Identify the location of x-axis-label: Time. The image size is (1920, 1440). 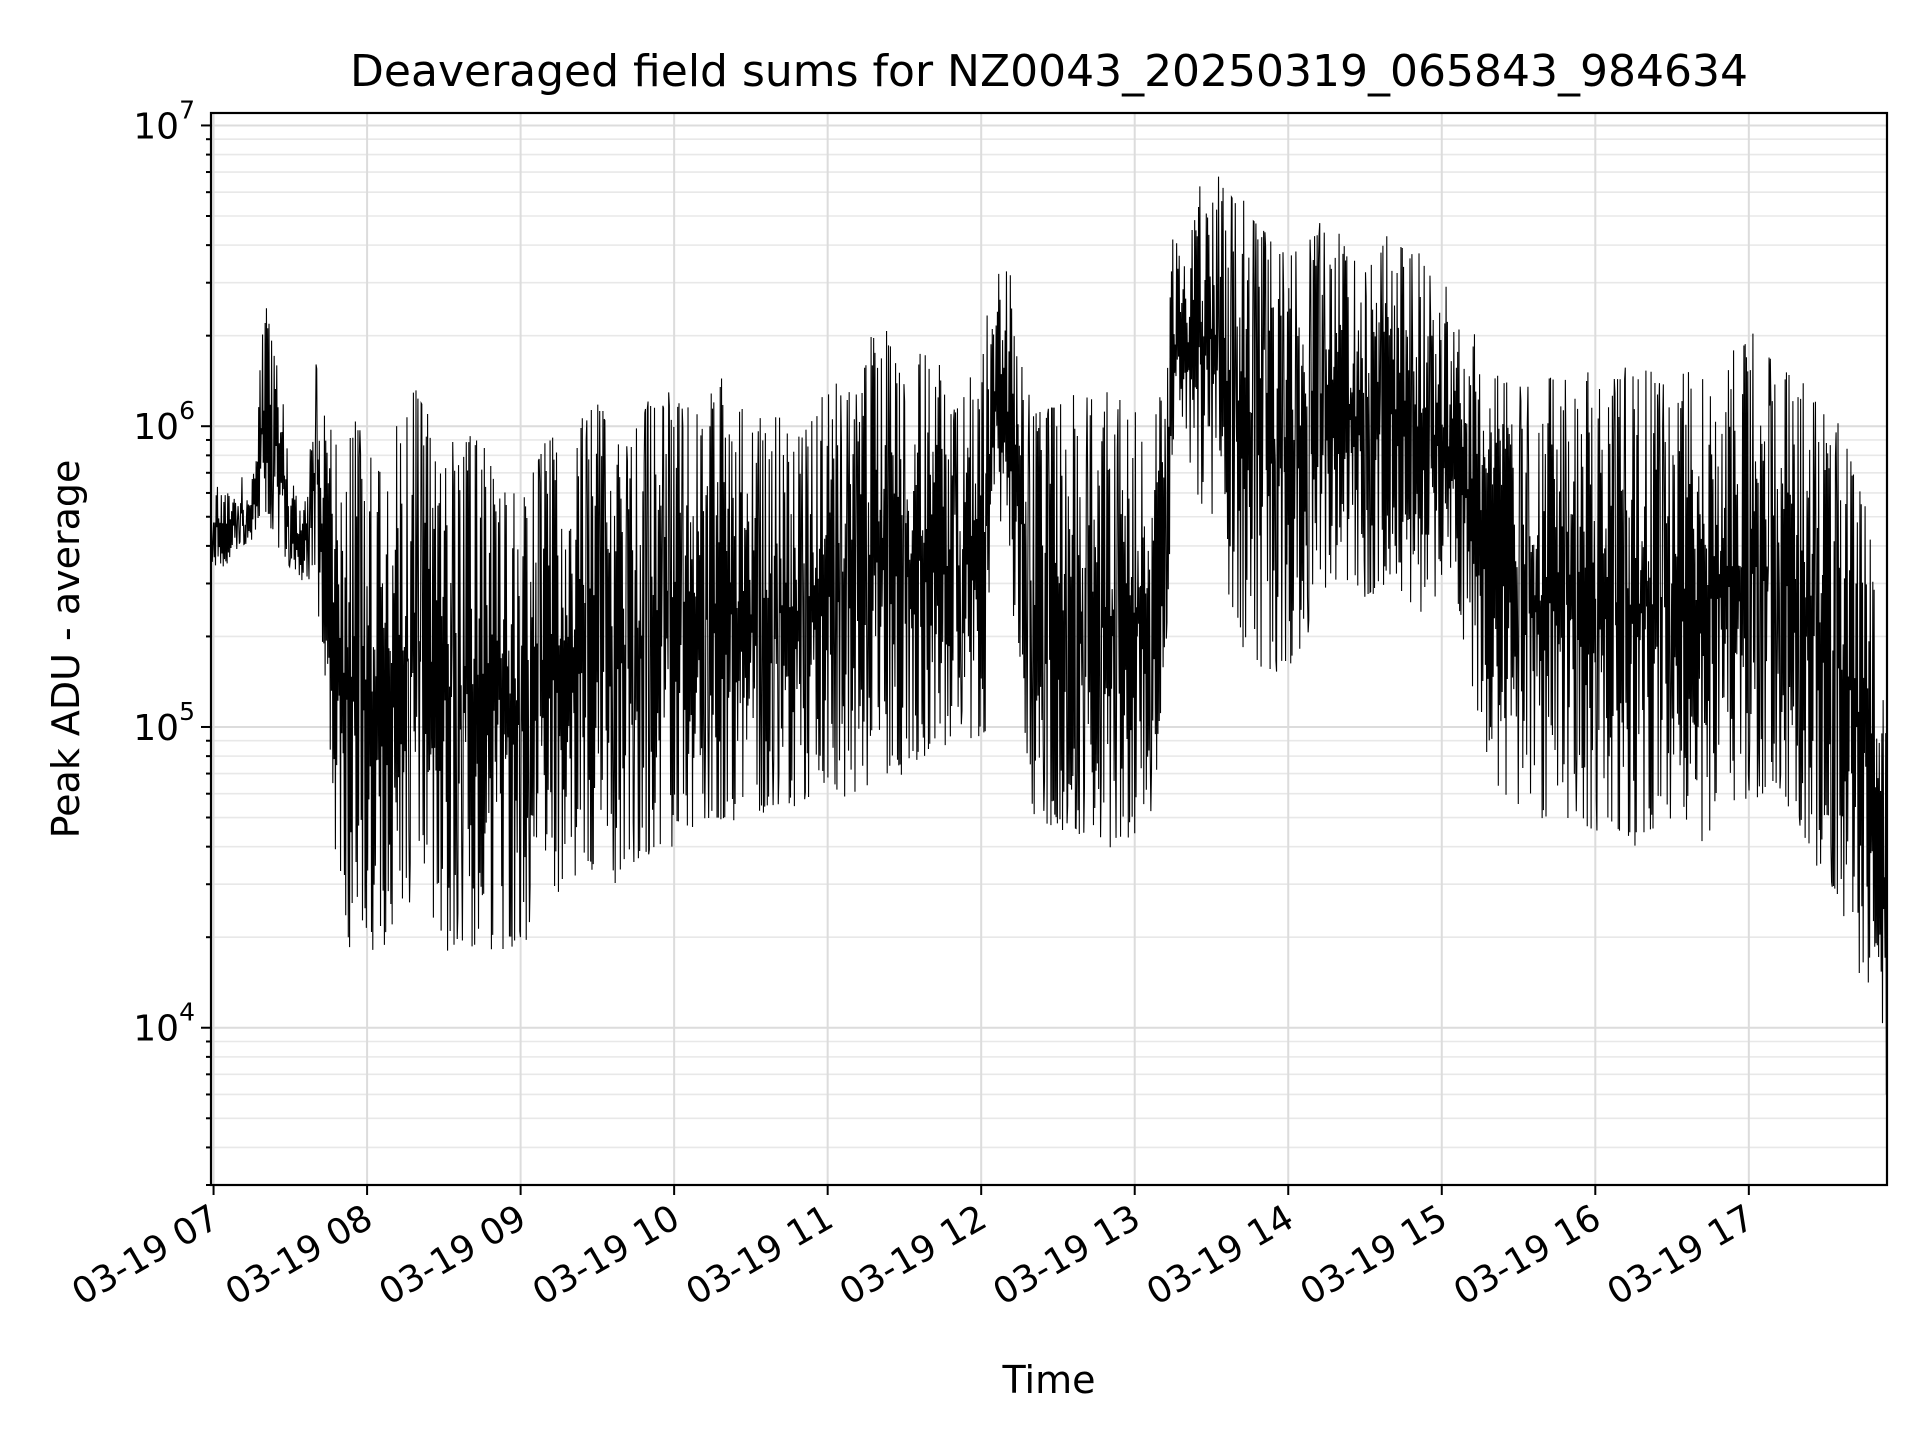
(1049, 1380).